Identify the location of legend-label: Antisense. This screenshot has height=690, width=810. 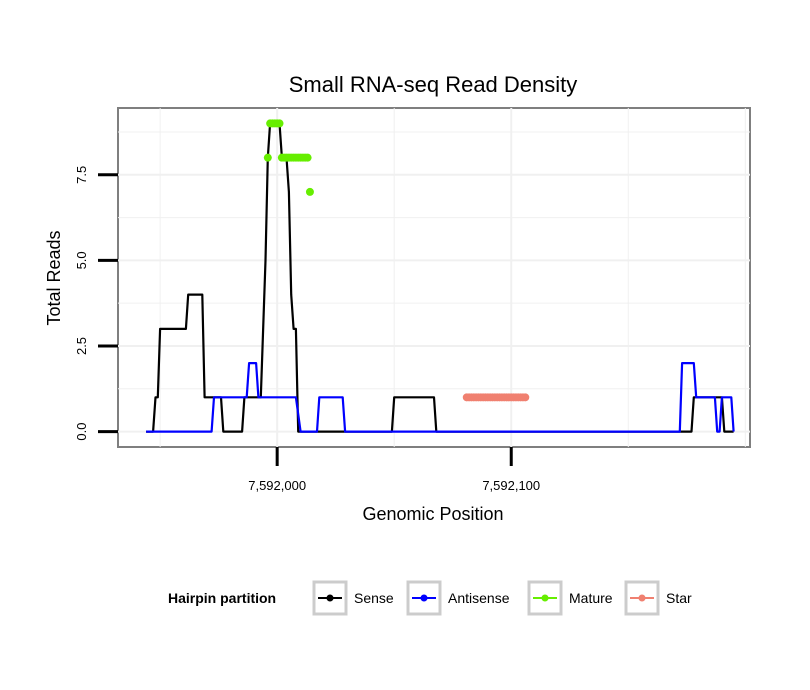
(479, 598).